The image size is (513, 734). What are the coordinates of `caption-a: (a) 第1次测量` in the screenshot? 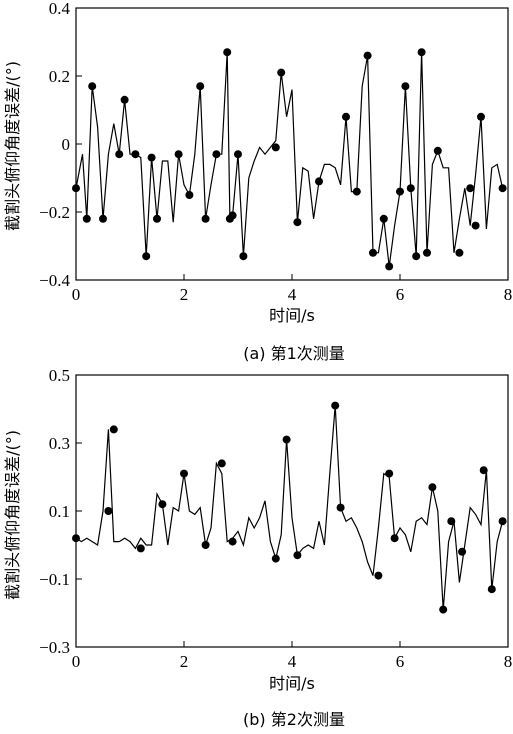 It's located at (294, 353).